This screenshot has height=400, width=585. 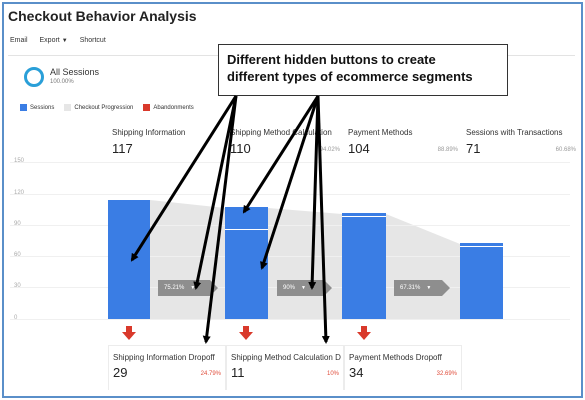 I want to click on step-name: Shipping Information, so click(x=149, y=132).